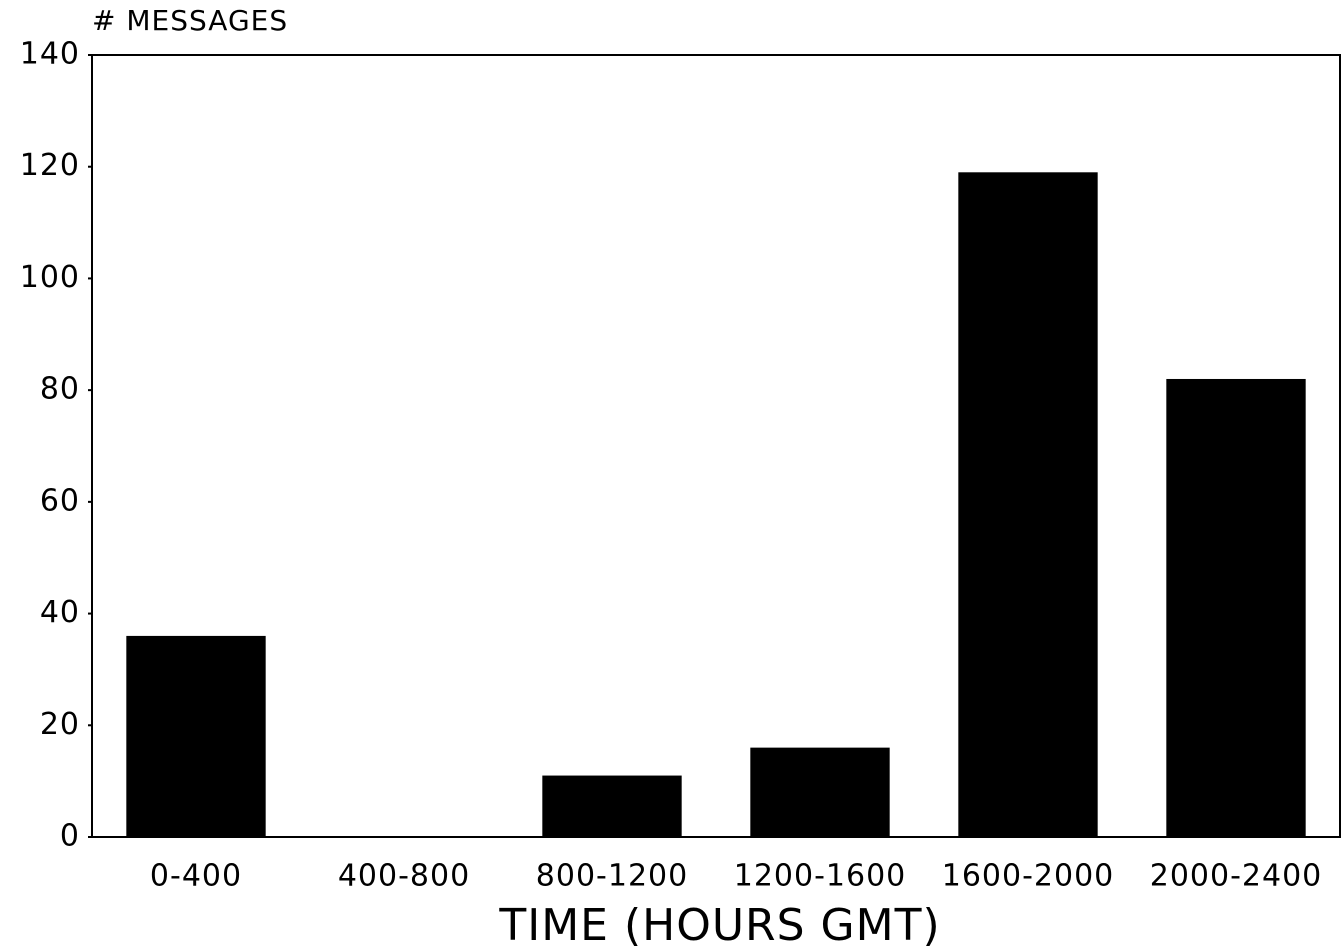 The image size is (1343, 951). I want to click on y-tick-label: 120, so click(50, 165).